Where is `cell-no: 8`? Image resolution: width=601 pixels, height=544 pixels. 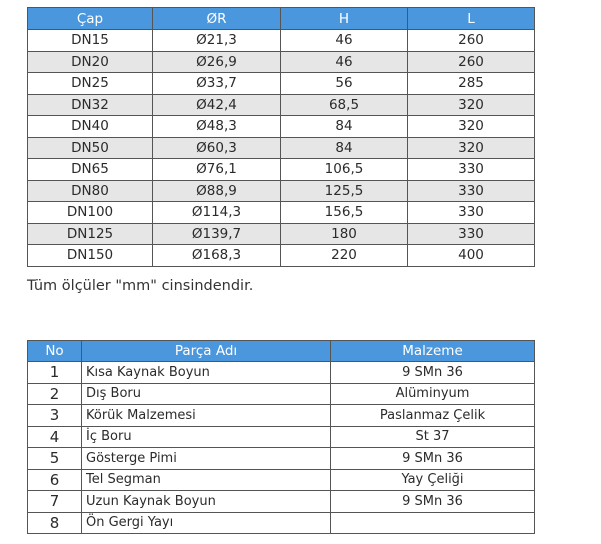 cell-no: 8 is located at coordinates (54, 522).